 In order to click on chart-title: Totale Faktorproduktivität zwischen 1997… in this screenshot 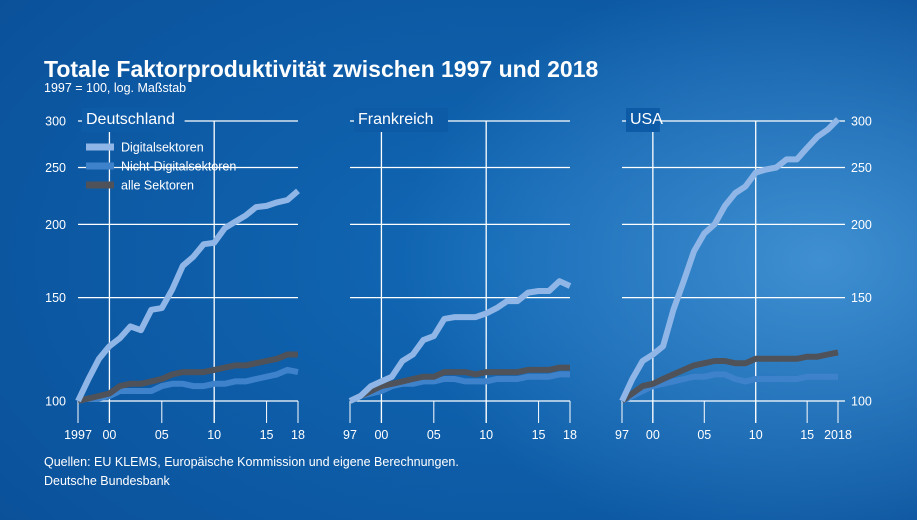, I will do `click(321, 69)`.